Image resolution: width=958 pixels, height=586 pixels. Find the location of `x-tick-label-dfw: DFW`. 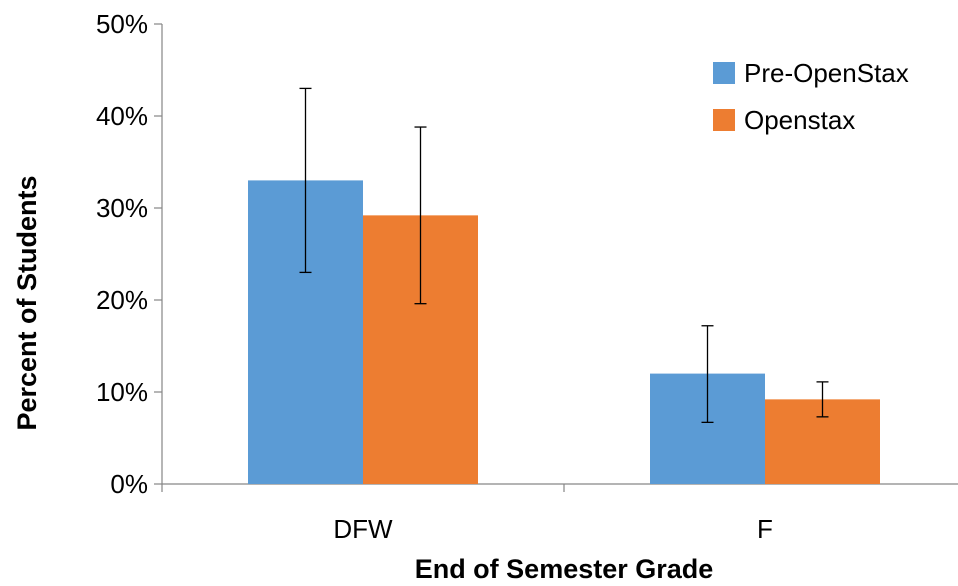

x-tick-label-dfw: DFW is located at coordinates (363, 529).